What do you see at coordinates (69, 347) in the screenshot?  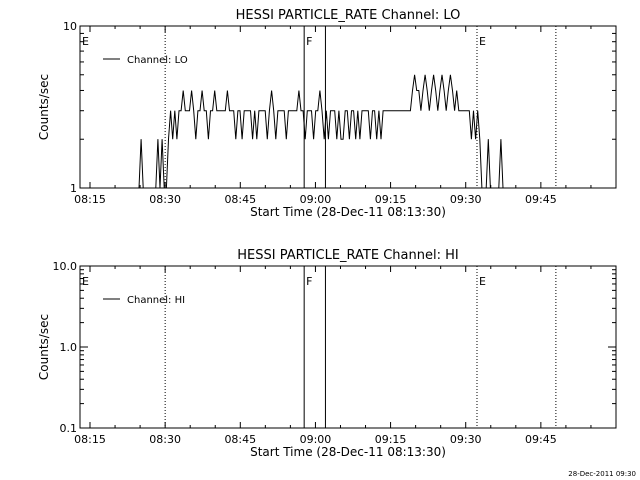 I see `y-tick-label: 1.0` at bounding box center [69, 347].